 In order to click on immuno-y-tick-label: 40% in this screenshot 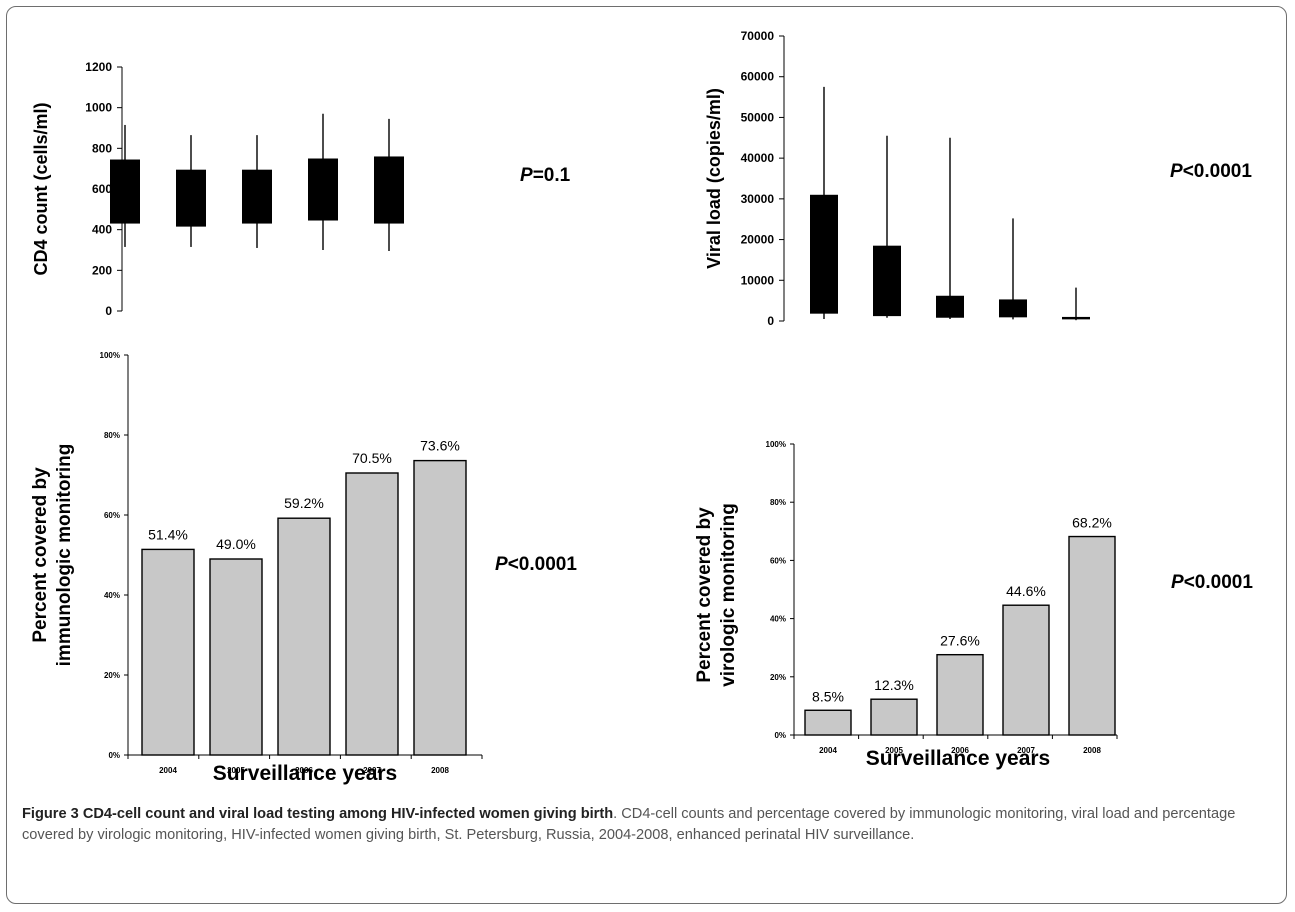, I will do `click(112, 595)`.